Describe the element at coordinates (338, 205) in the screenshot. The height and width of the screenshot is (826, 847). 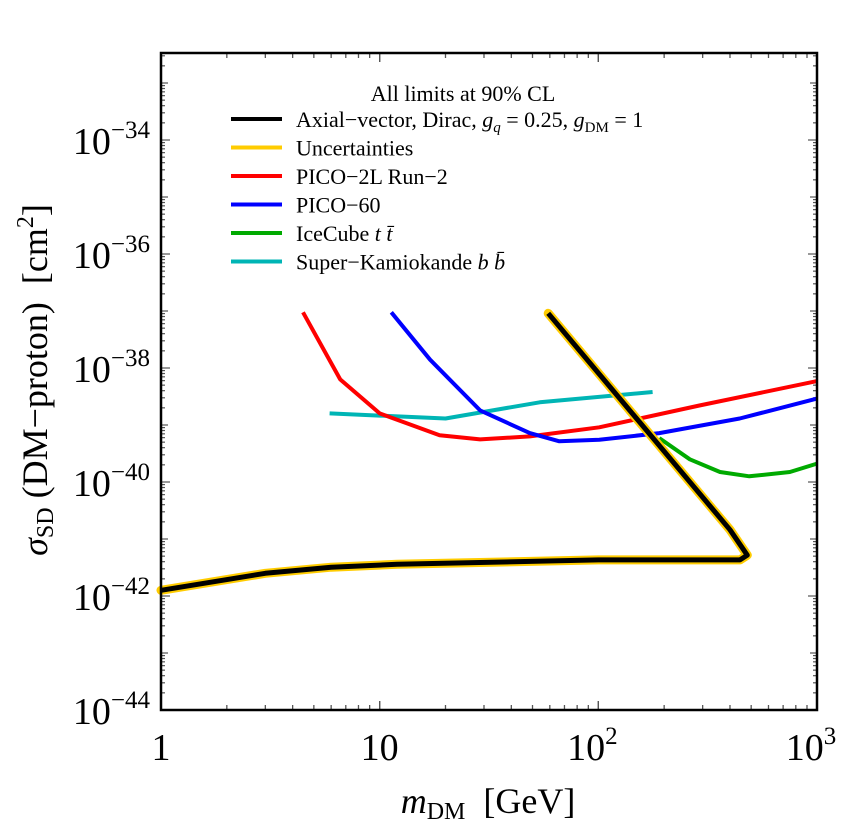
I see `legend-item-label: PICO−60` at that location.